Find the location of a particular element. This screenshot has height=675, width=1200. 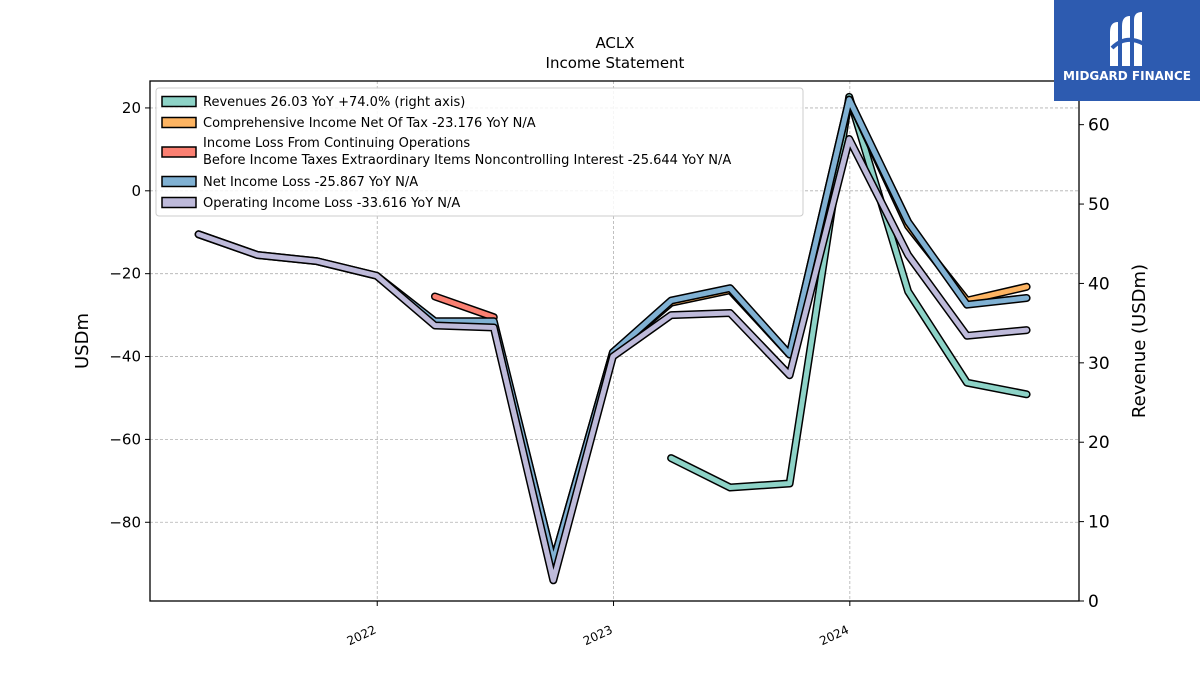

x-tick-label: 2024 is located at coordinates (834, 636).